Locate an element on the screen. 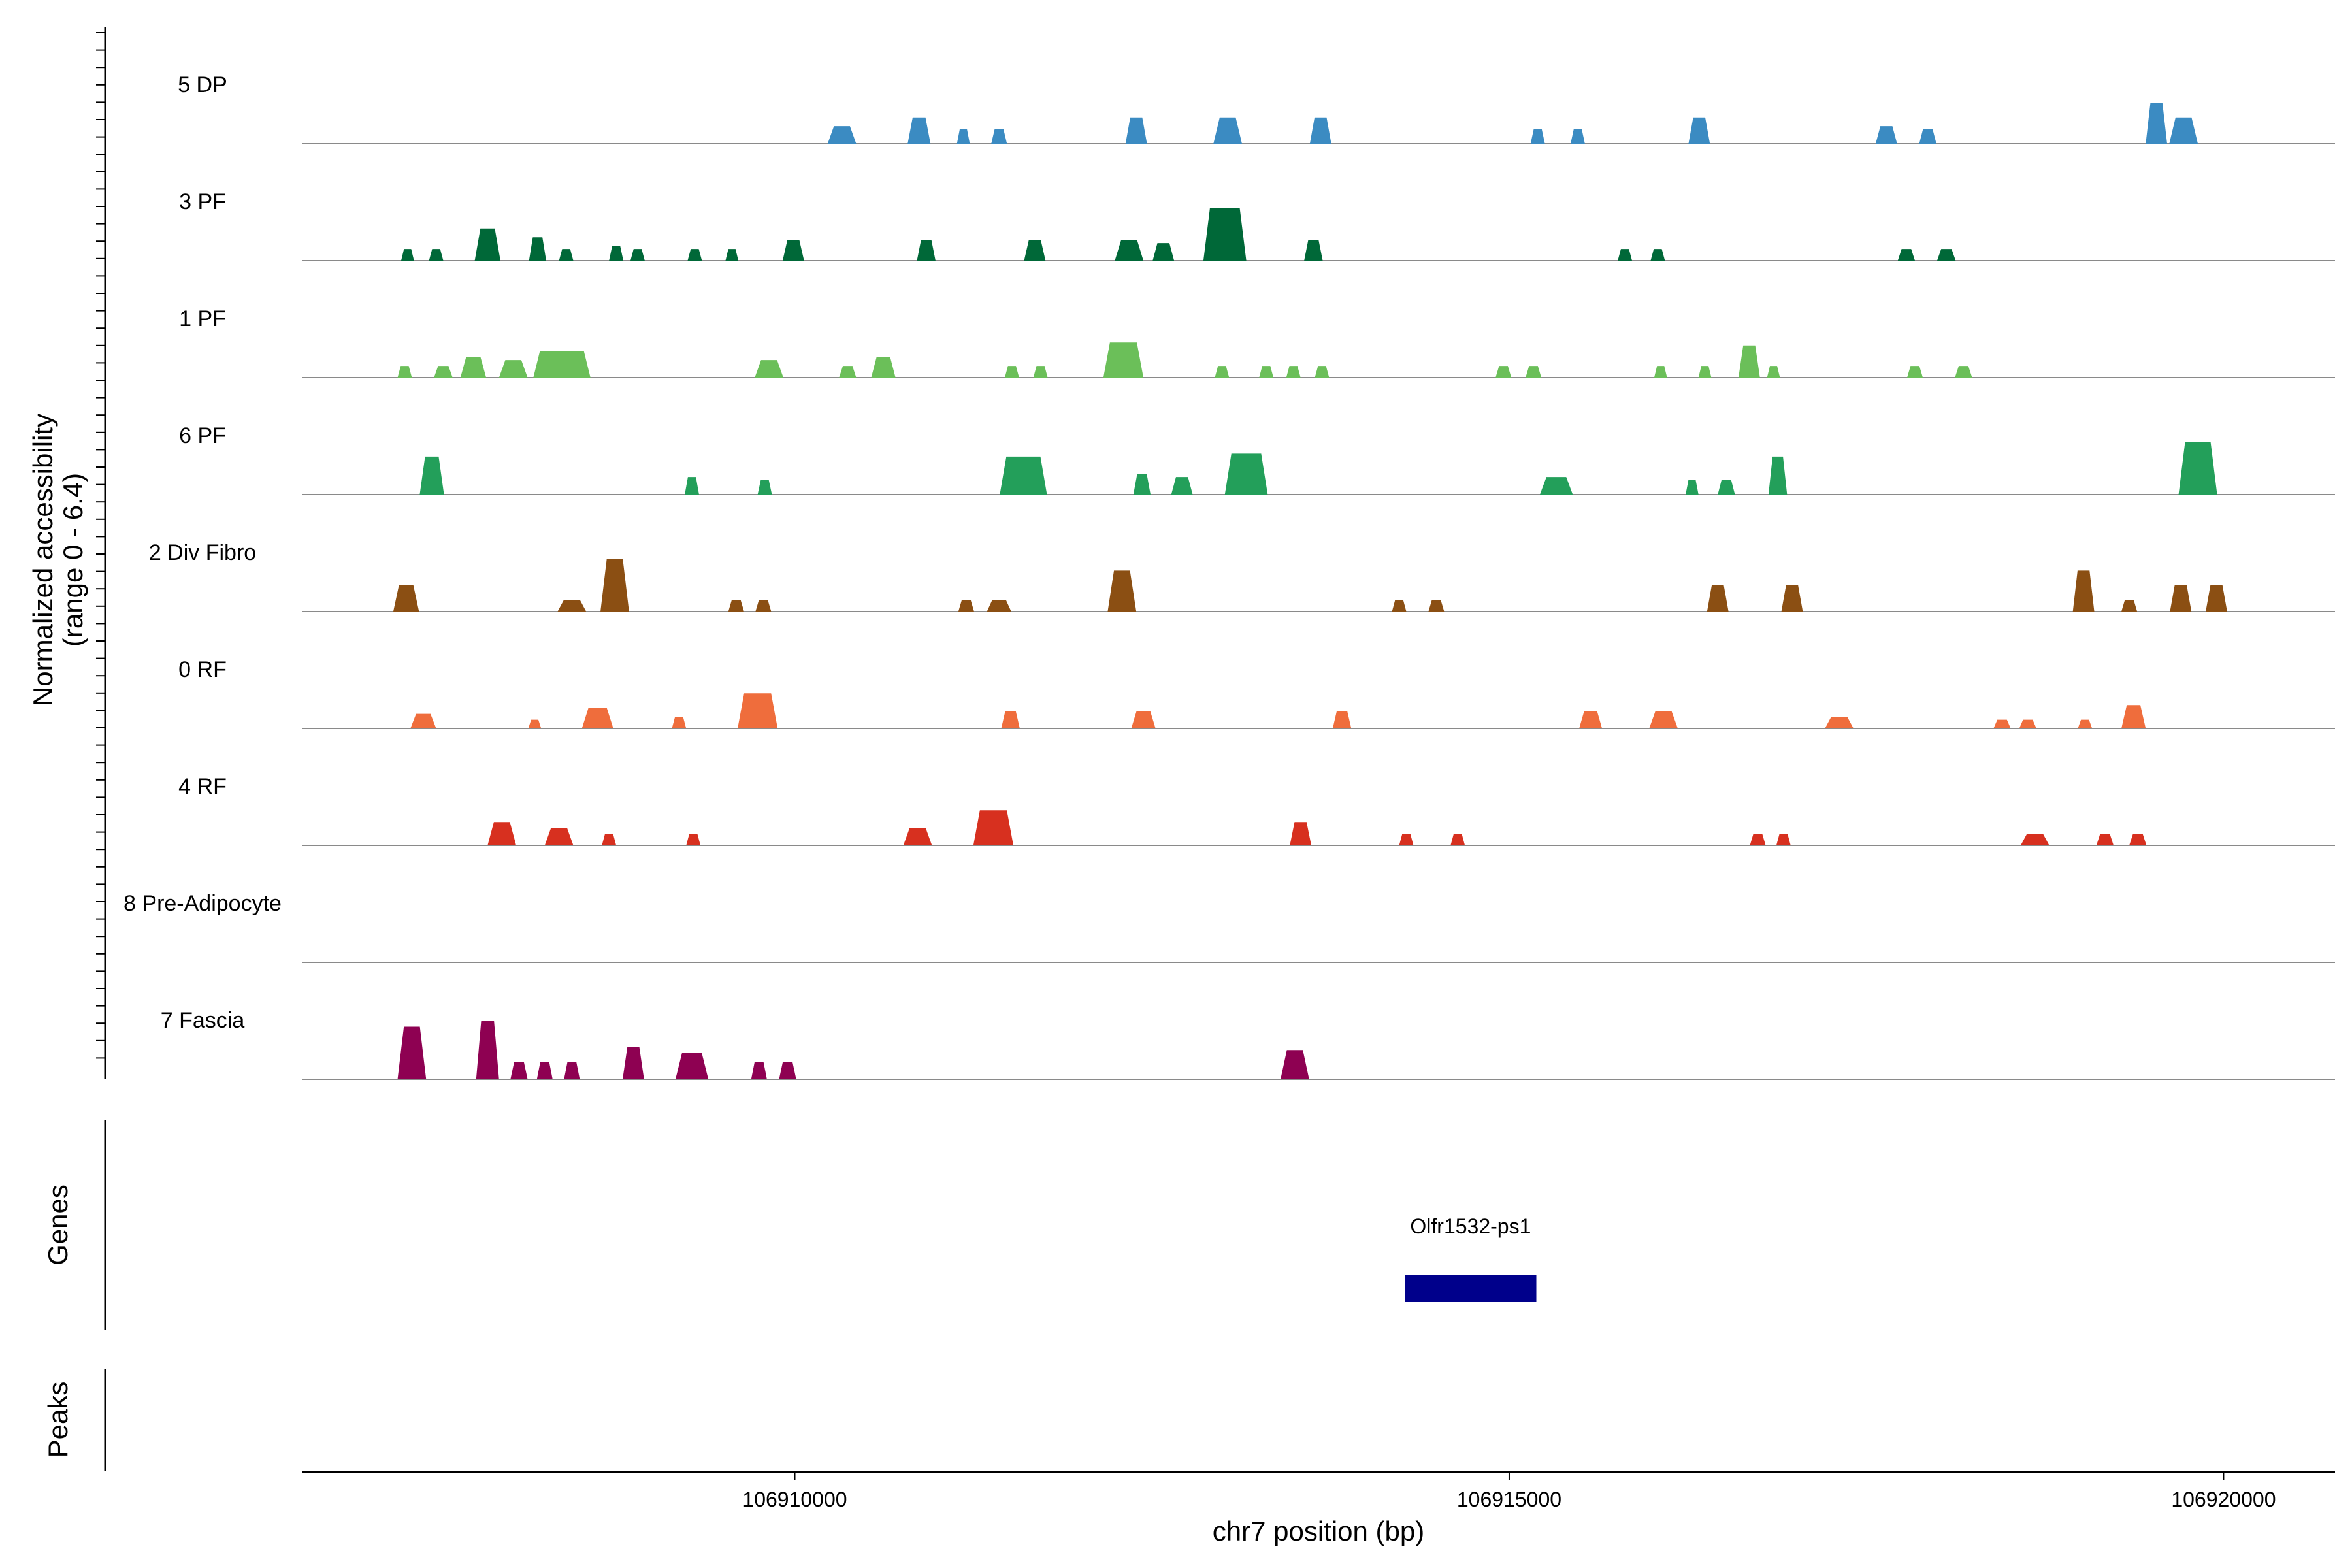 This screenshot has width=2352, height=1568. track-7-fascia: 7 Fascia is located at coordinates (1248, 1044).